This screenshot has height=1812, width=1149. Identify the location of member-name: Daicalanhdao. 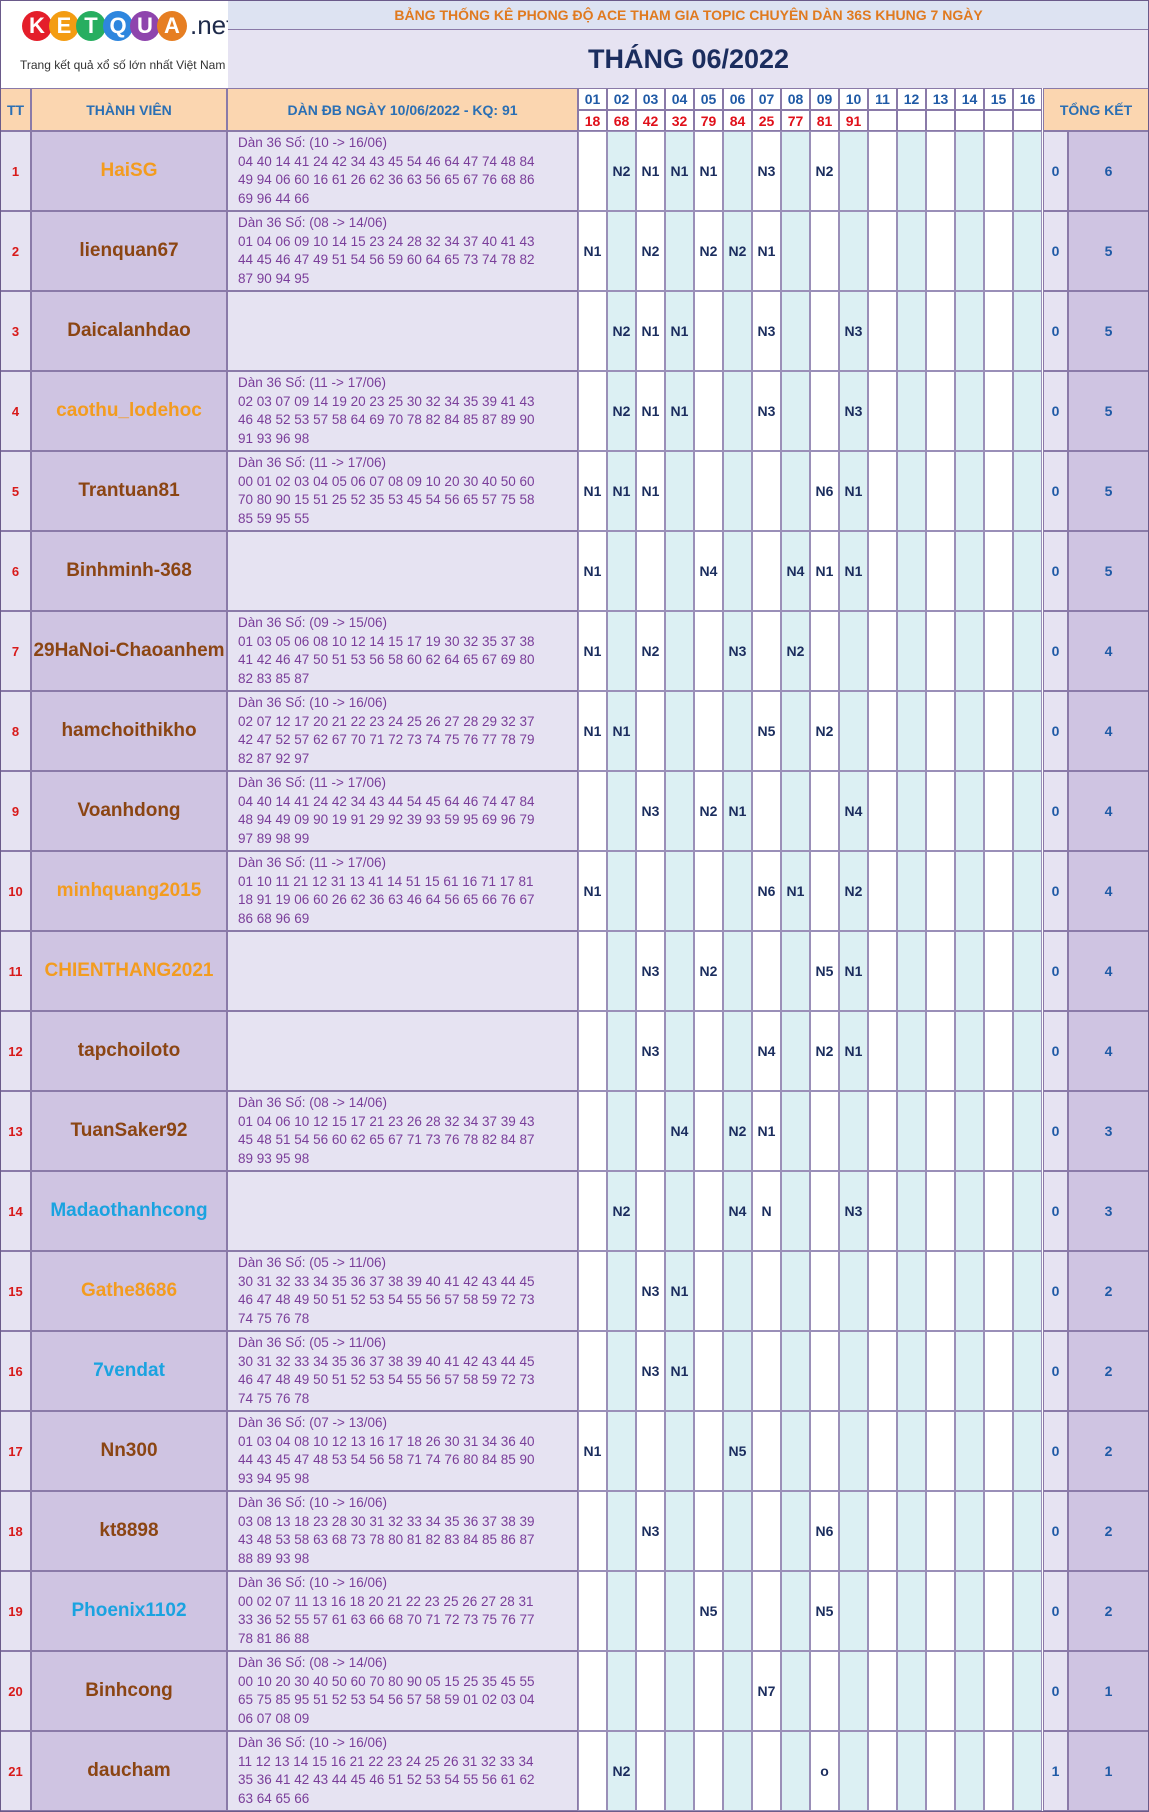
(129, 331).